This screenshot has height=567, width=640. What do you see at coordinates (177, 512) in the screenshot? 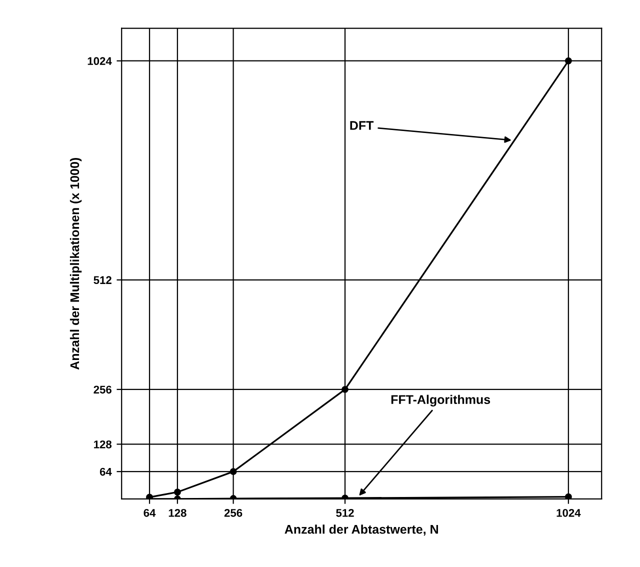
I see `x-tick-label: 128` at bounding box center [177, 512].